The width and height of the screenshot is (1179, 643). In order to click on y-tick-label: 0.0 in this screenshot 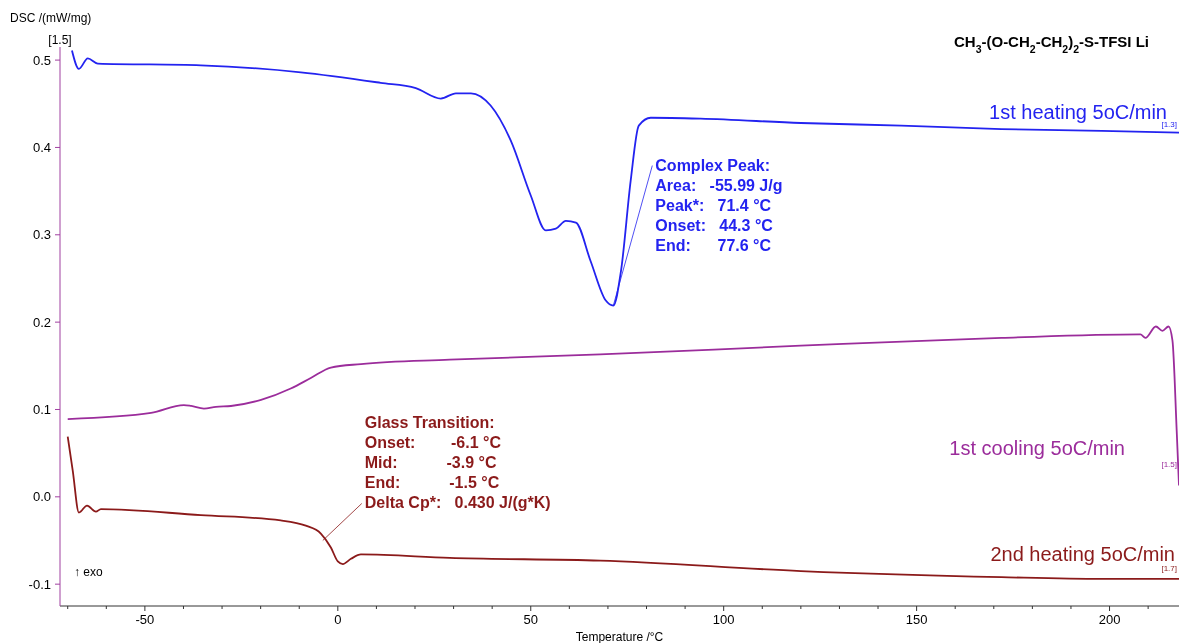, I will do `click(41, 497)`.